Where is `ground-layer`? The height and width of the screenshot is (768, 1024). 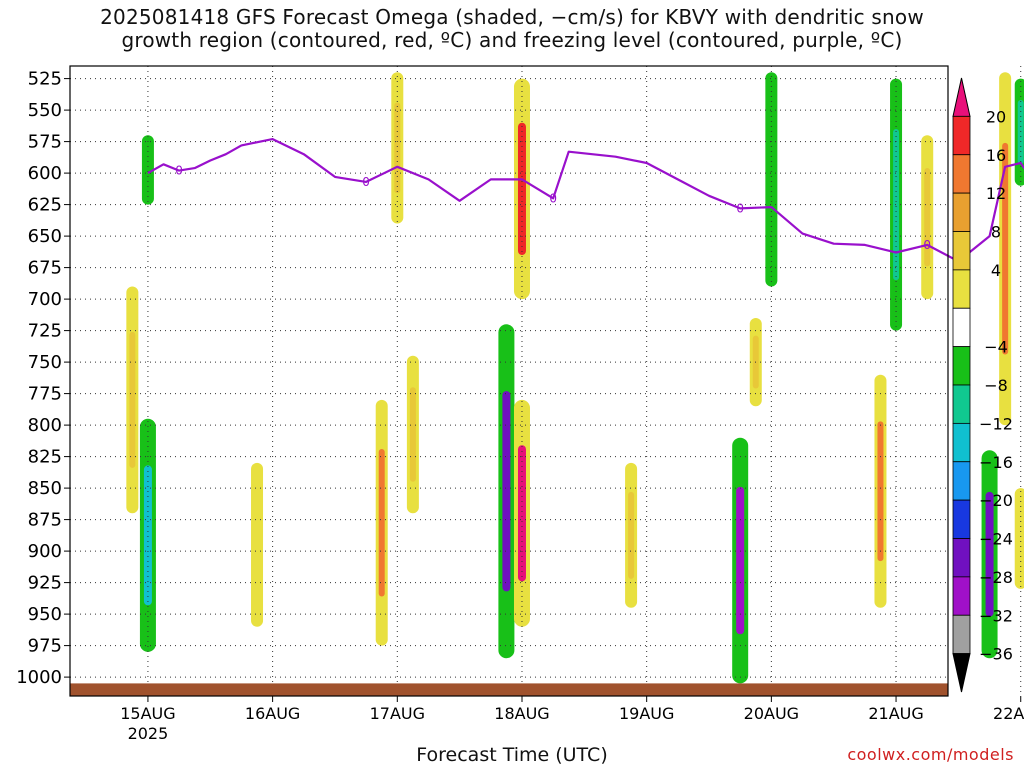 ground-layer is located at coordinates (509, 689).